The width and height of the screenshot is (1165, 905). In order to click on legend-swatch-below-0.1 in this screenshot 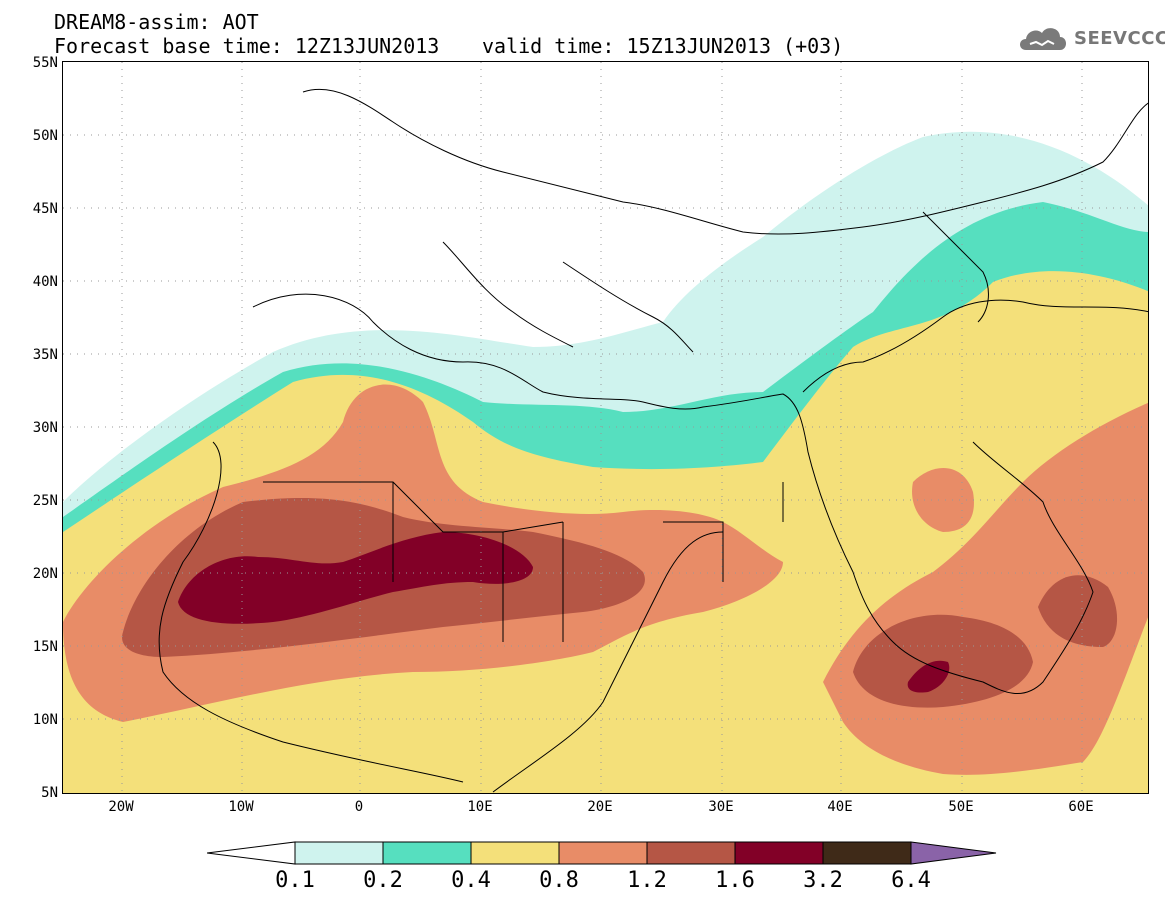, I will do `click(251, 853)`.